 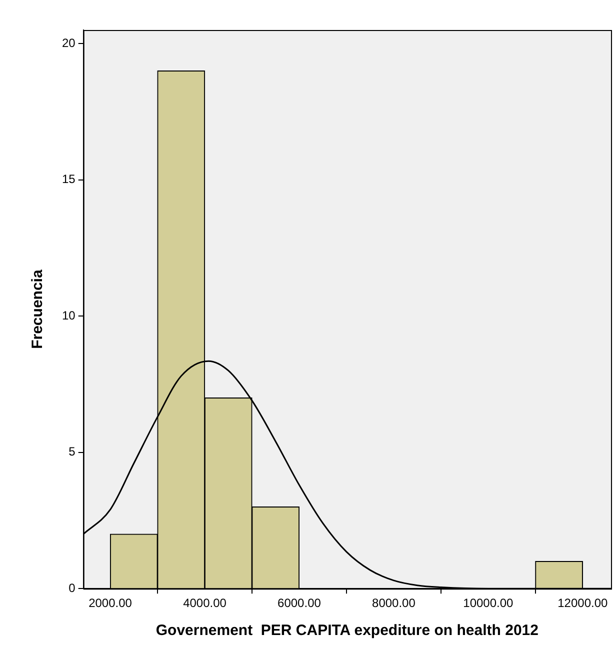 I want to click on x-tick-label: 4000.00, so click(x=205, y=603).